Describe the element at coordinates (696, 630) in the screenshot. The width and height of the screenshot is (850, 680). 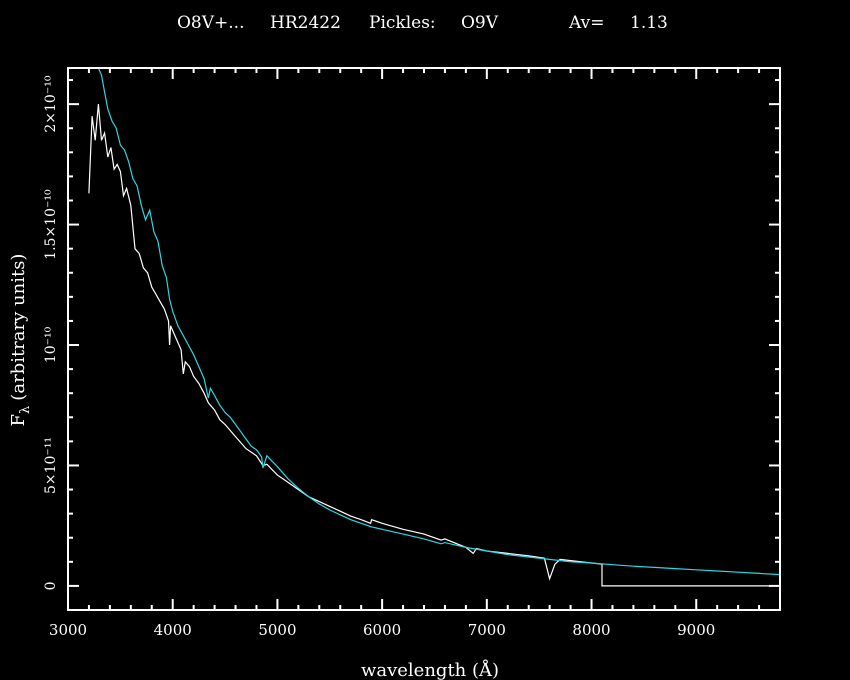
I see `x-tick-label: 9000` at that location.